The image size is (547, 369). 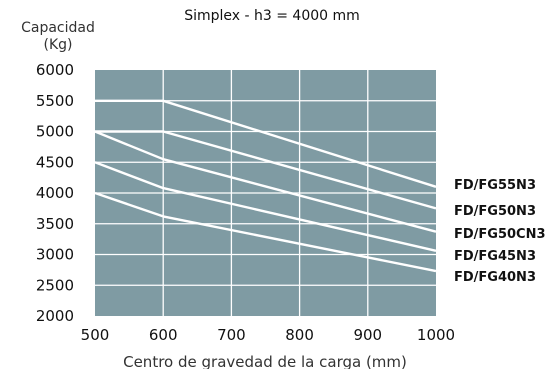 I want to click on series-label: FD/FG55N3, so click(x=495, y=185).